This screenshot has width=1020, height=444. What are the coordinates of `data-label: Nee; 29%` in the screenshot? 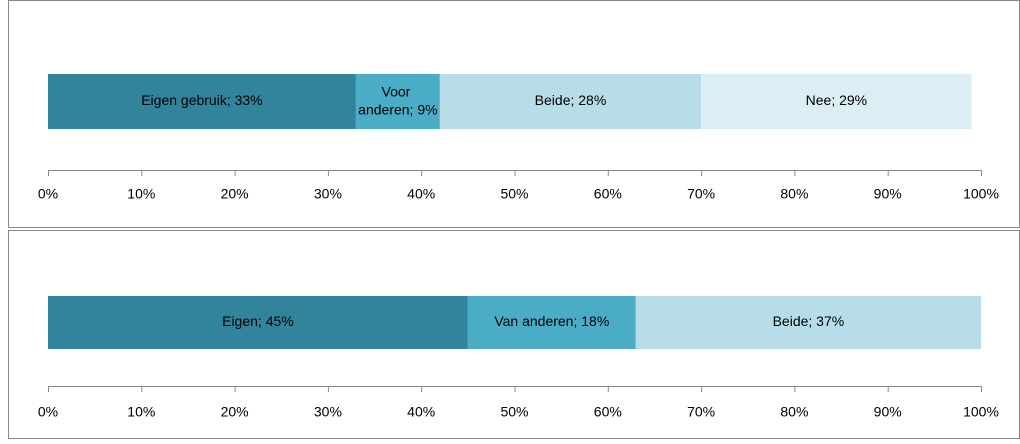 It's located at (836, 100).